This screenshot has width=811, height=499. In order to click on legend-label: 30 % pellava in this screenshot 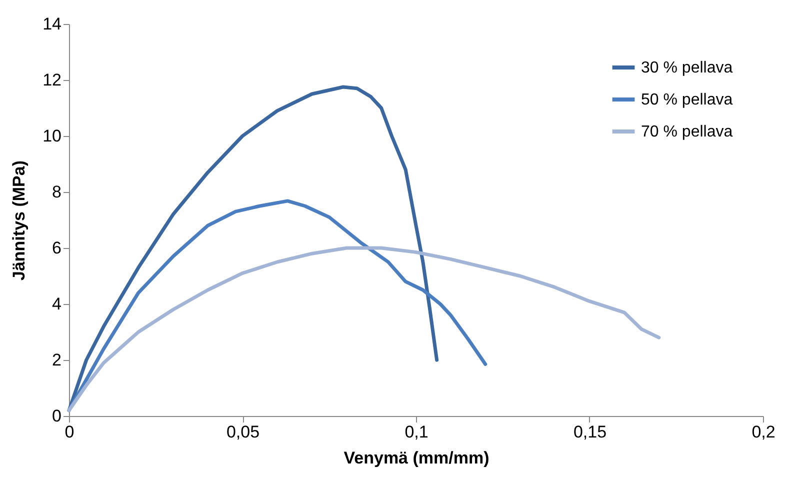, I will do `click(687, 68)`.